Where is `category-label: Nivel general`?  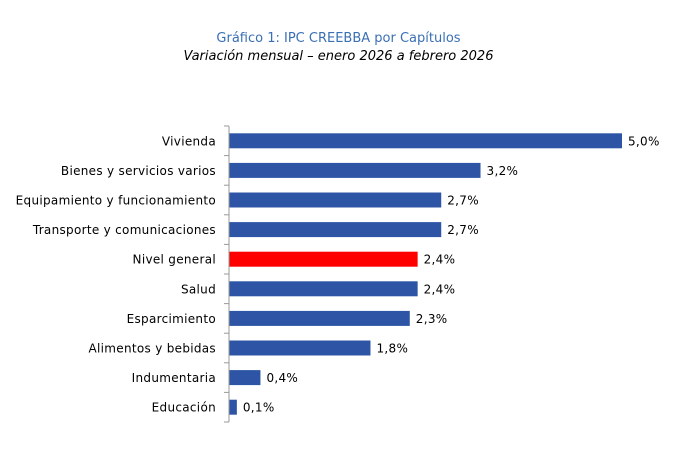
category-label: Nivel general is located at coordinates (174, 260).